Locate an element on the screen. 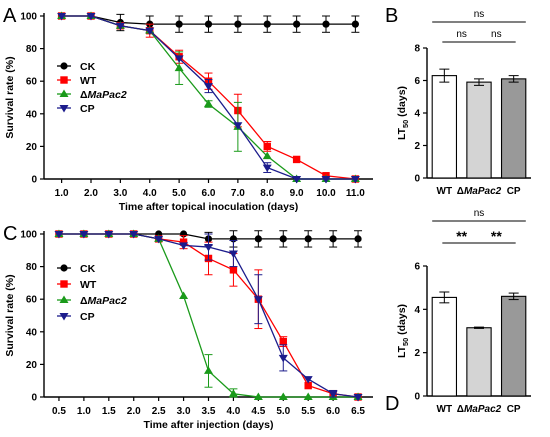 The image size is (550, 437). legend: CK WT ΔMaPac2 CP is located at coordinates (92, 88).